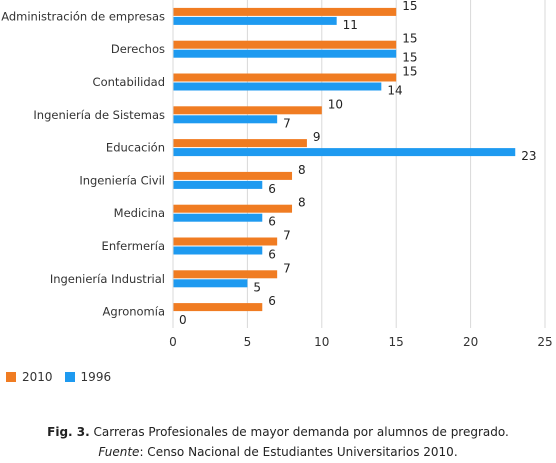 The height and width of the screenshot is (463, 556). Describe the element at coordinates (133, 246) in the screenshot. I see `category-label: Enfermería` at that location.